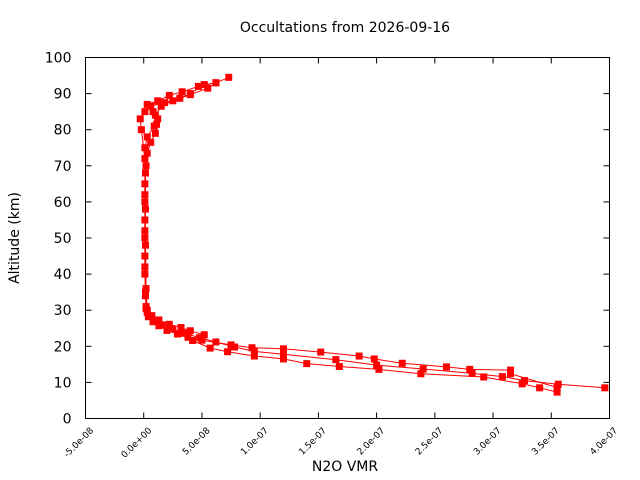 The image size is (640, 480). Describe the element at coordinates (255, 442) in the screenshot. I see `x-tick-label: 1.0e-07` at that location.